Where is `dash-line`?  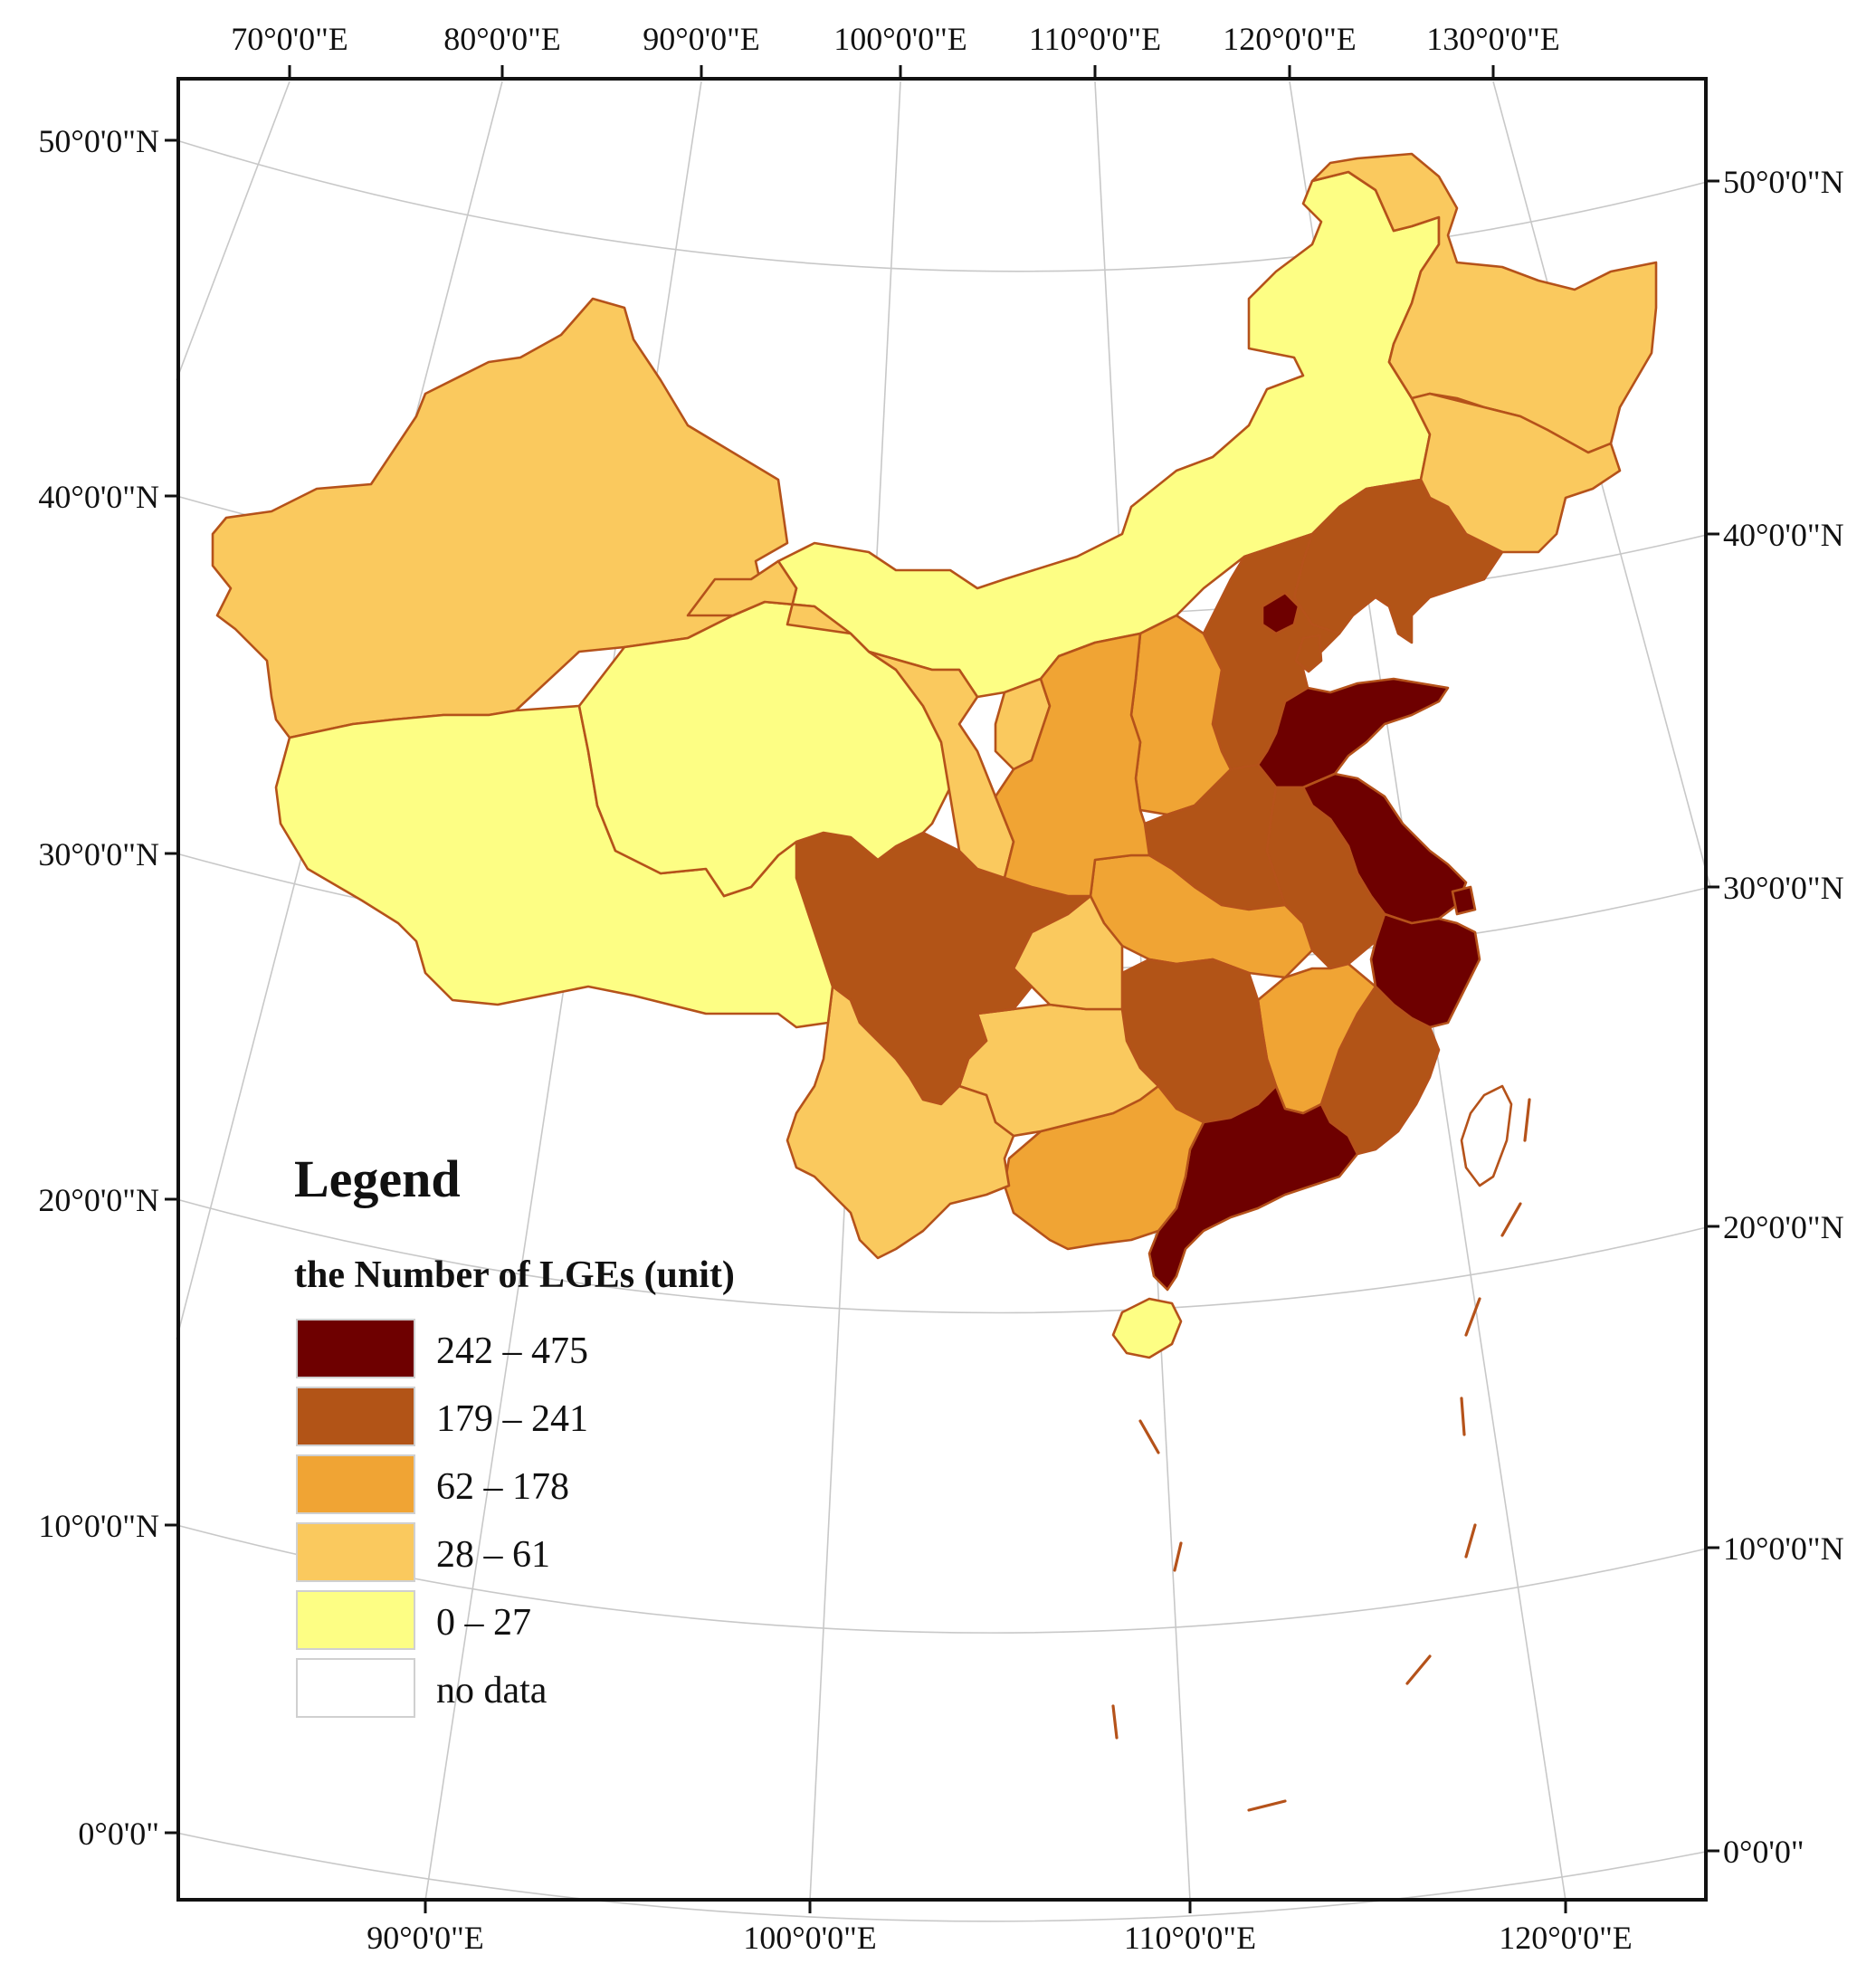 dash-line is located at coordinates (1321, 1455).